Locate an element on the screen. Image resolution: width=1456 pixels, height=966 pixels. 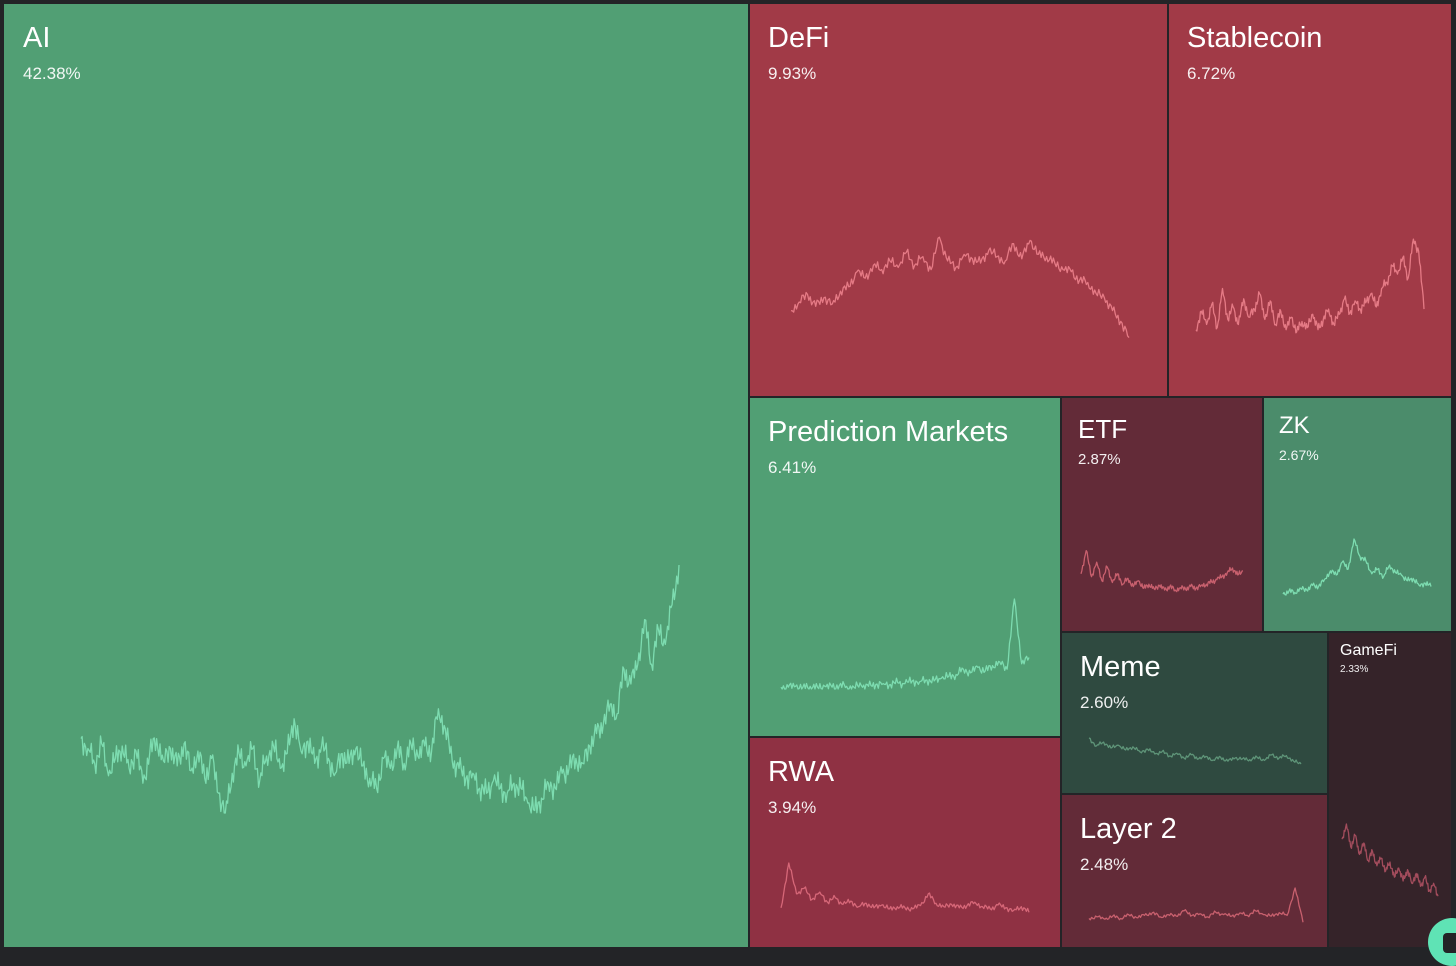
tile-name-rwa: RWA is located at coordinates (801, 771).